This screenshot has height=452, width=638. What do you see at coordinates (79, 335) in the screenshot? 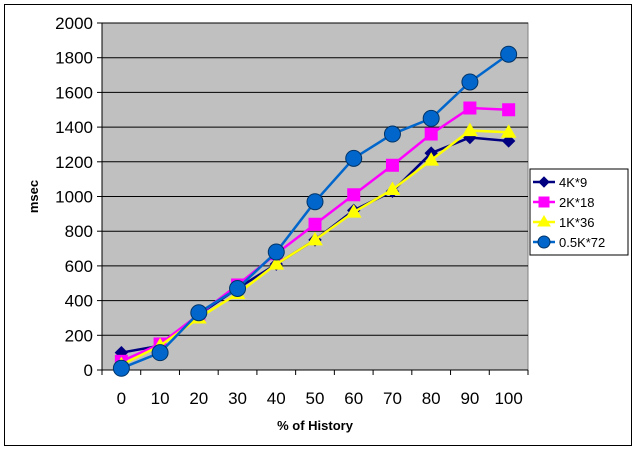
I see `y-tick-label: 200` at bounding box center [79, 335].